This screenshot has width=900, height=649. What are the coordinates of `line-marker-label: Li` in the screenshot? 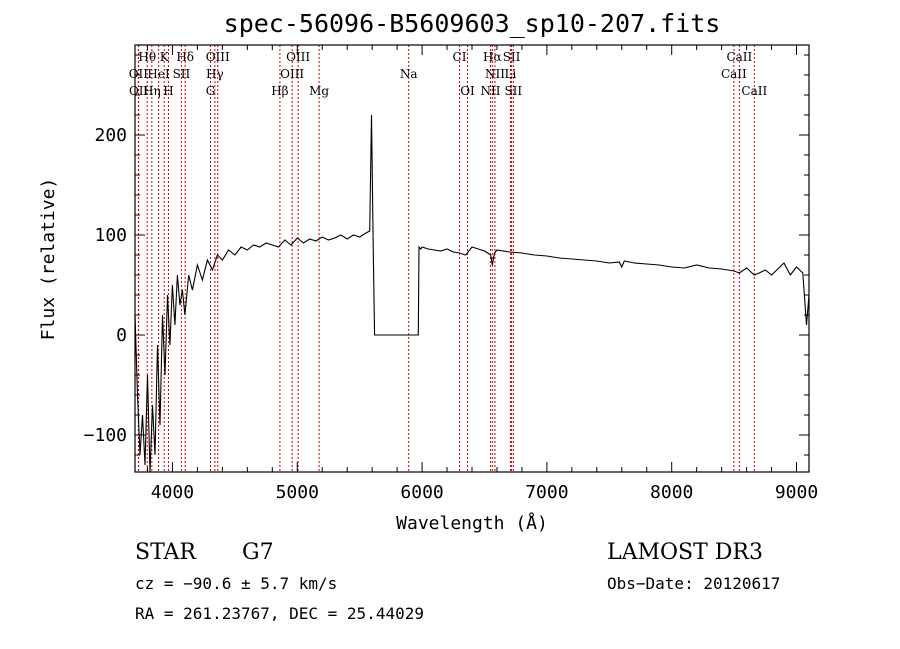 It's located at (511, 74).